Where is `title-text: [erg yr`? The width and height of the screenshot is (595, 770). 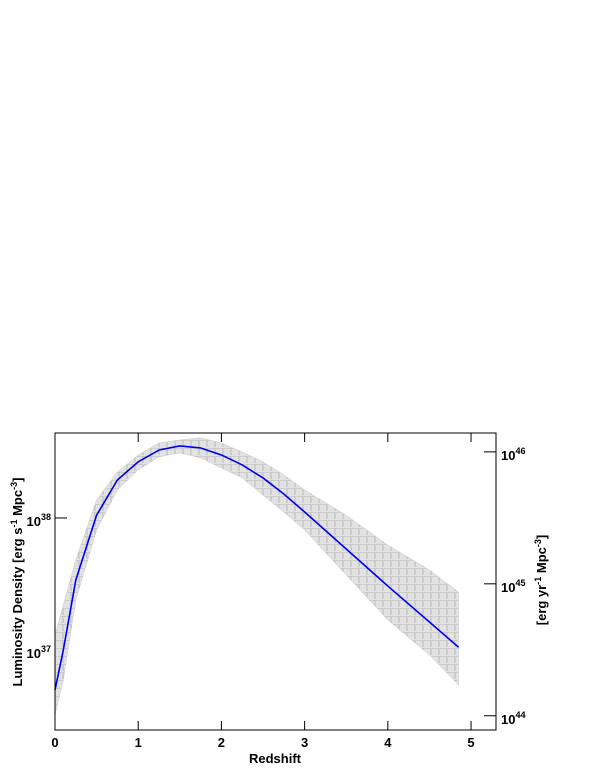 title-text: [erg yr is located at coordinates (541, 605).